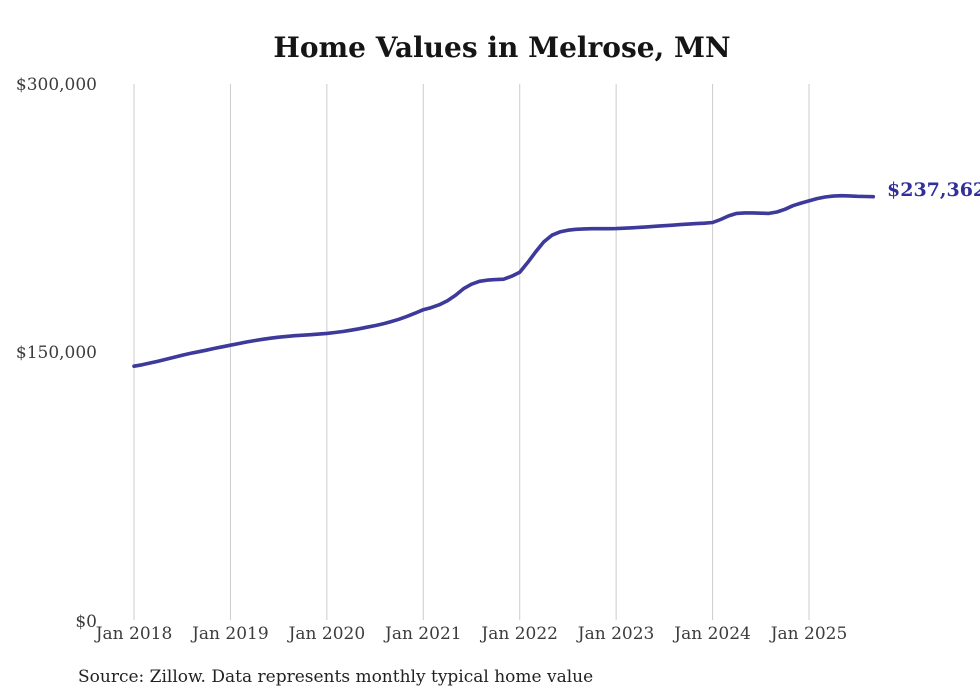 Image resolution: width=980 pixels, height=699 pixels. I want to click on y-axis-tick-0: $0, so click(86, 622).